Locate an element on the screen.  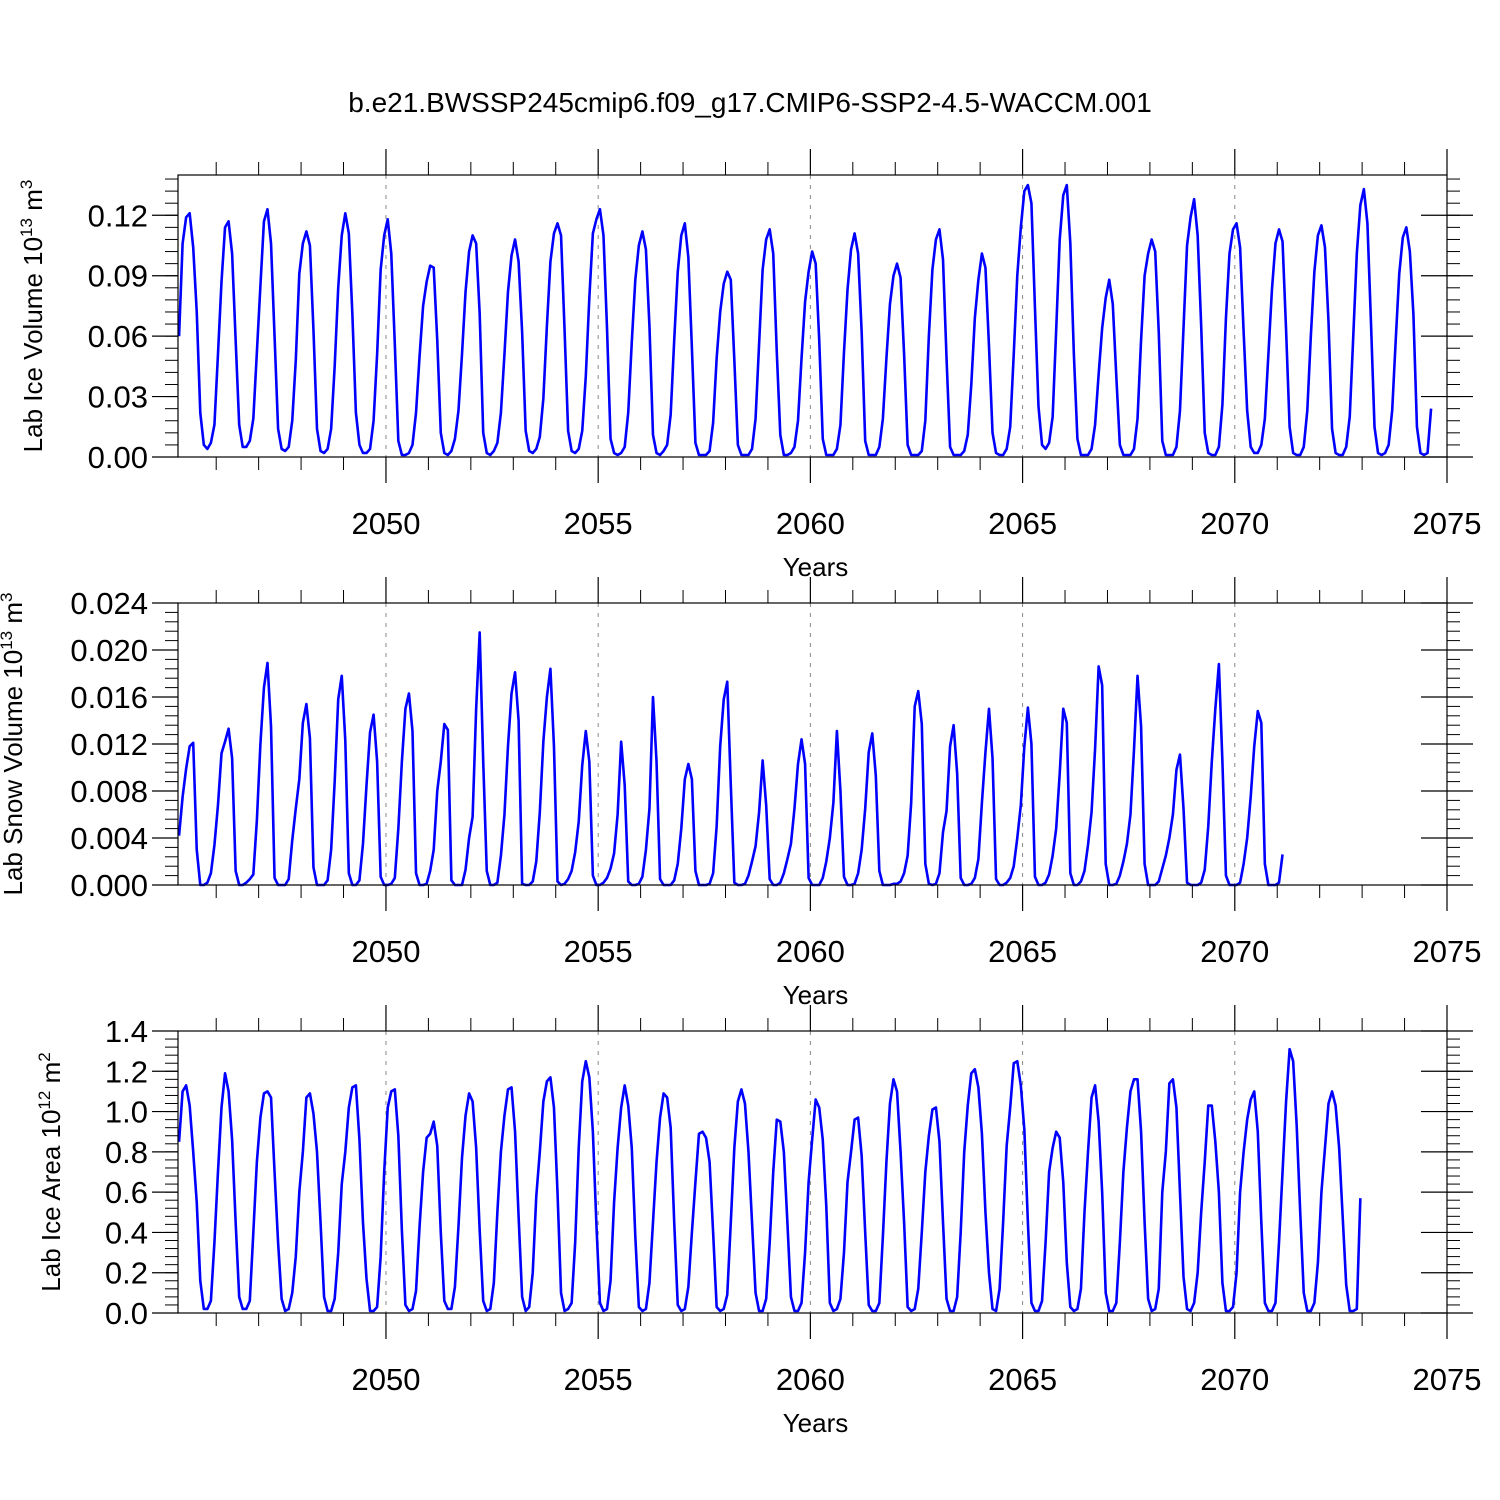
y-tick-label: 1.4 is located at coordinates (126, 1031).